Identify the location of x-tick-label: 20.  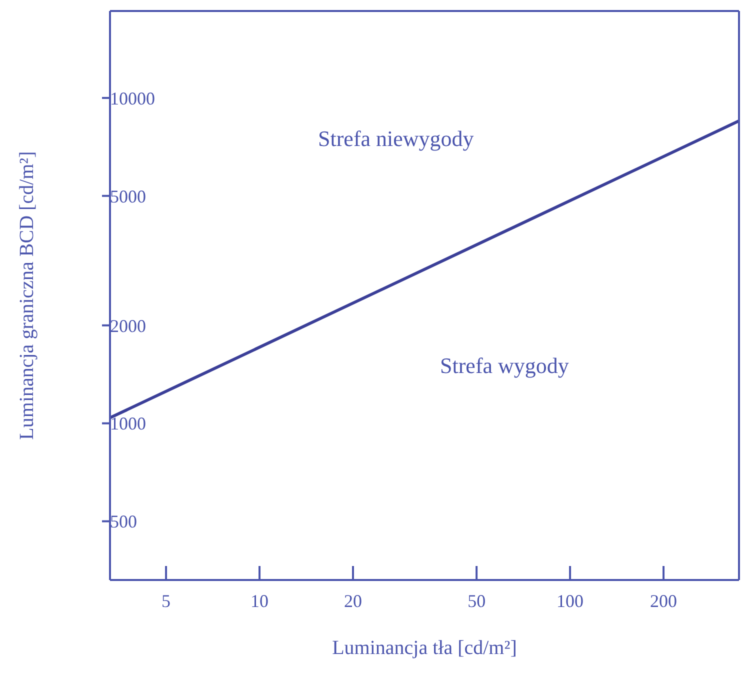
(353, 600).